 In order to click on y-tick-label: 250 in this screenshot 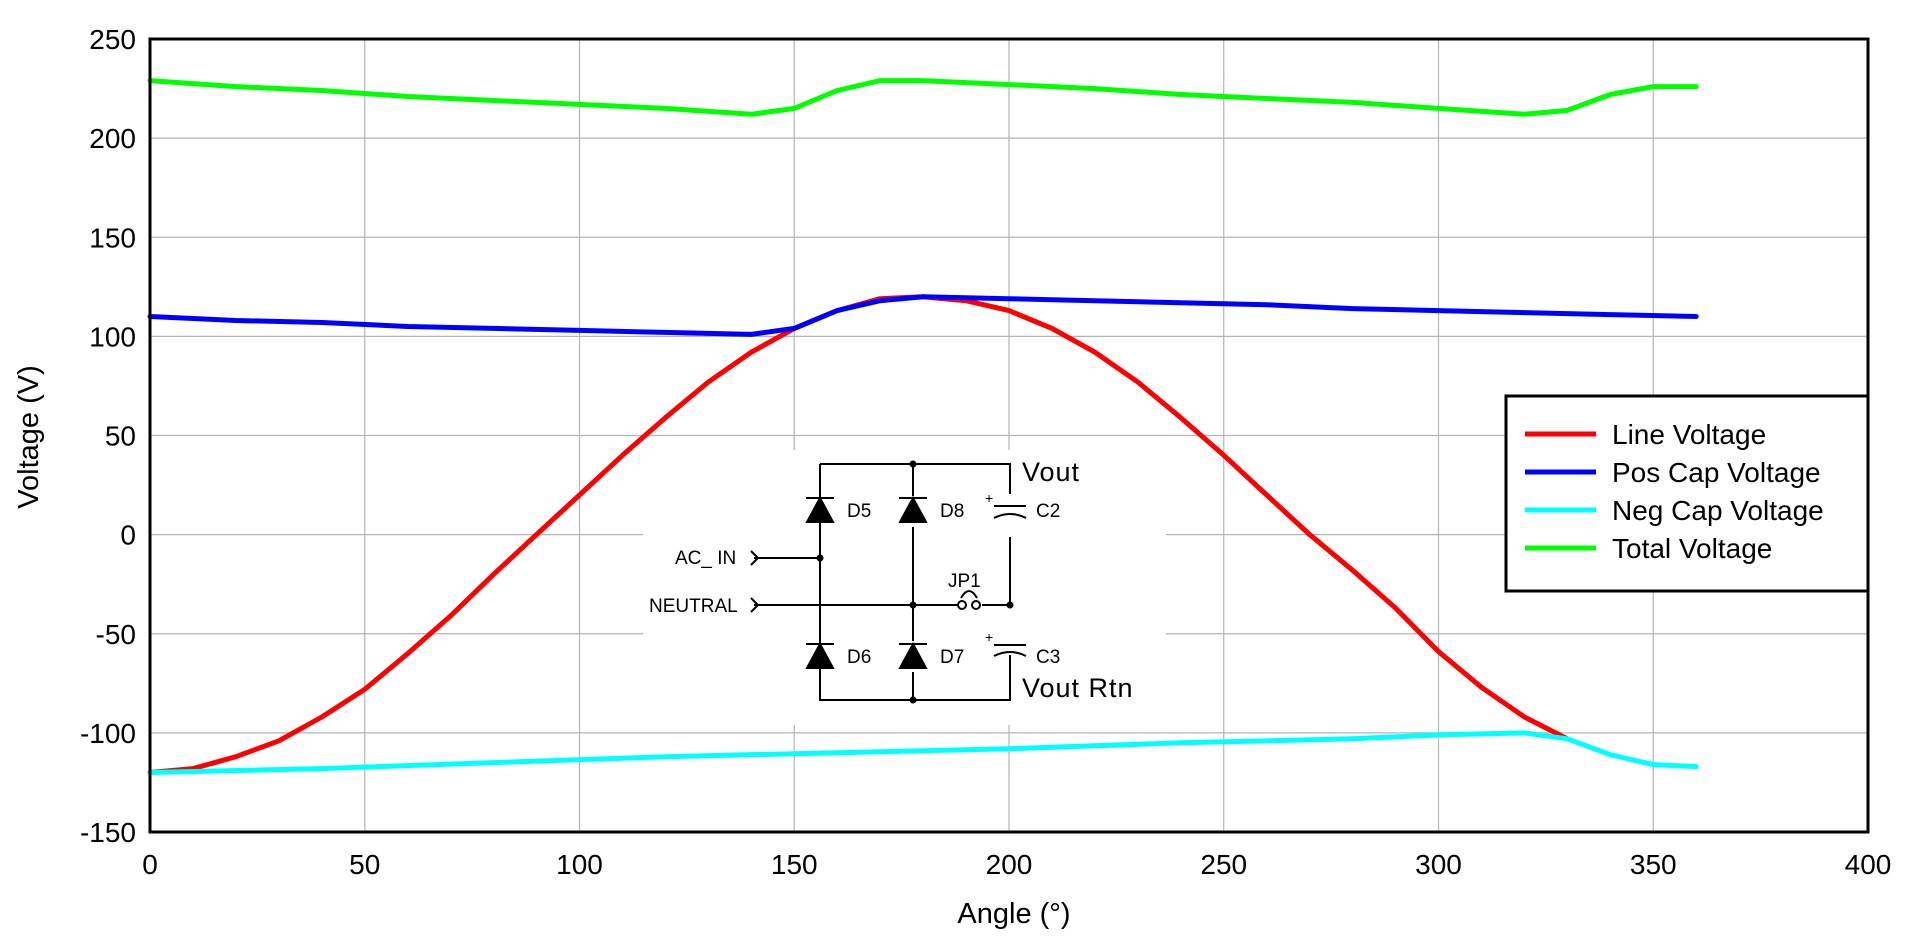, I will do `click(112, 39)`.